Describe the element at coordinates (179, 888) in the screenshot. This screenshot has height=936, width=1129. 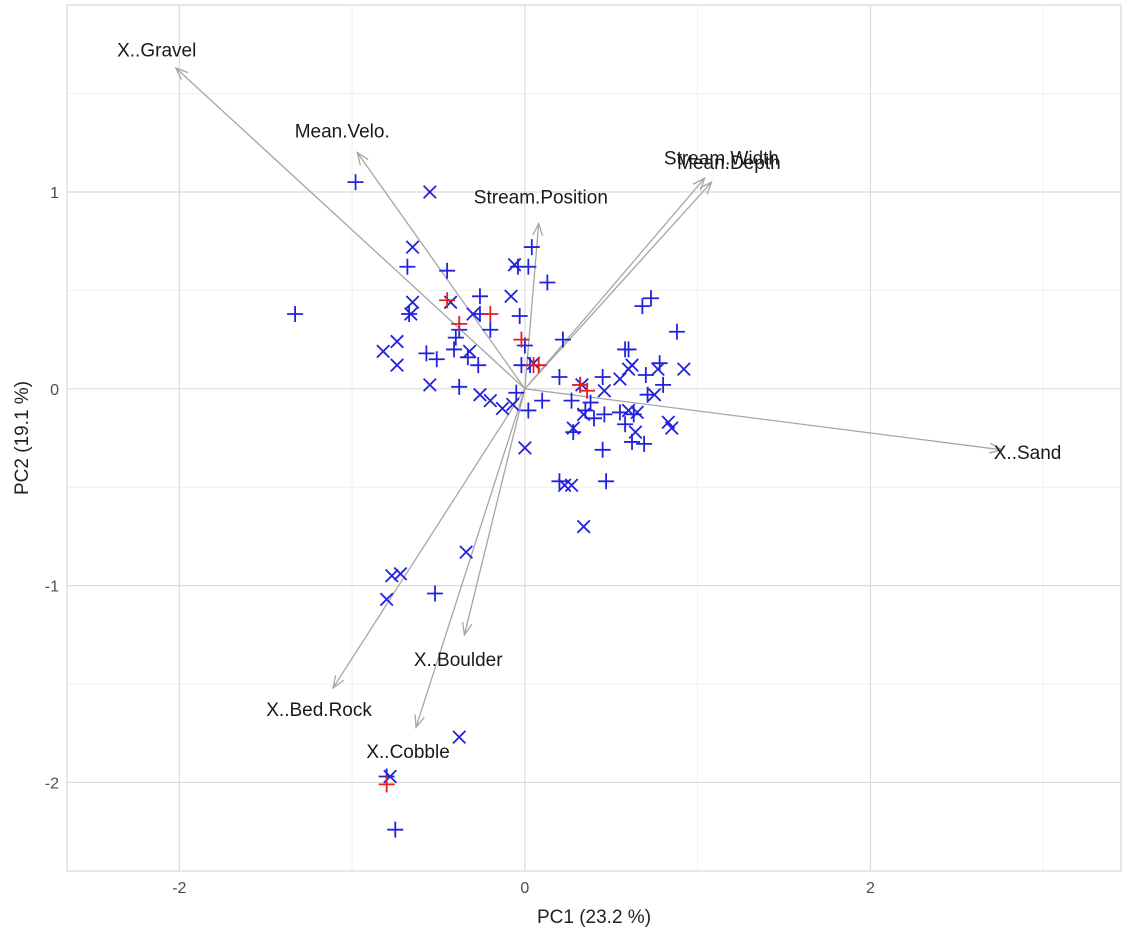
I see `x-tick-label: -2` at that location.